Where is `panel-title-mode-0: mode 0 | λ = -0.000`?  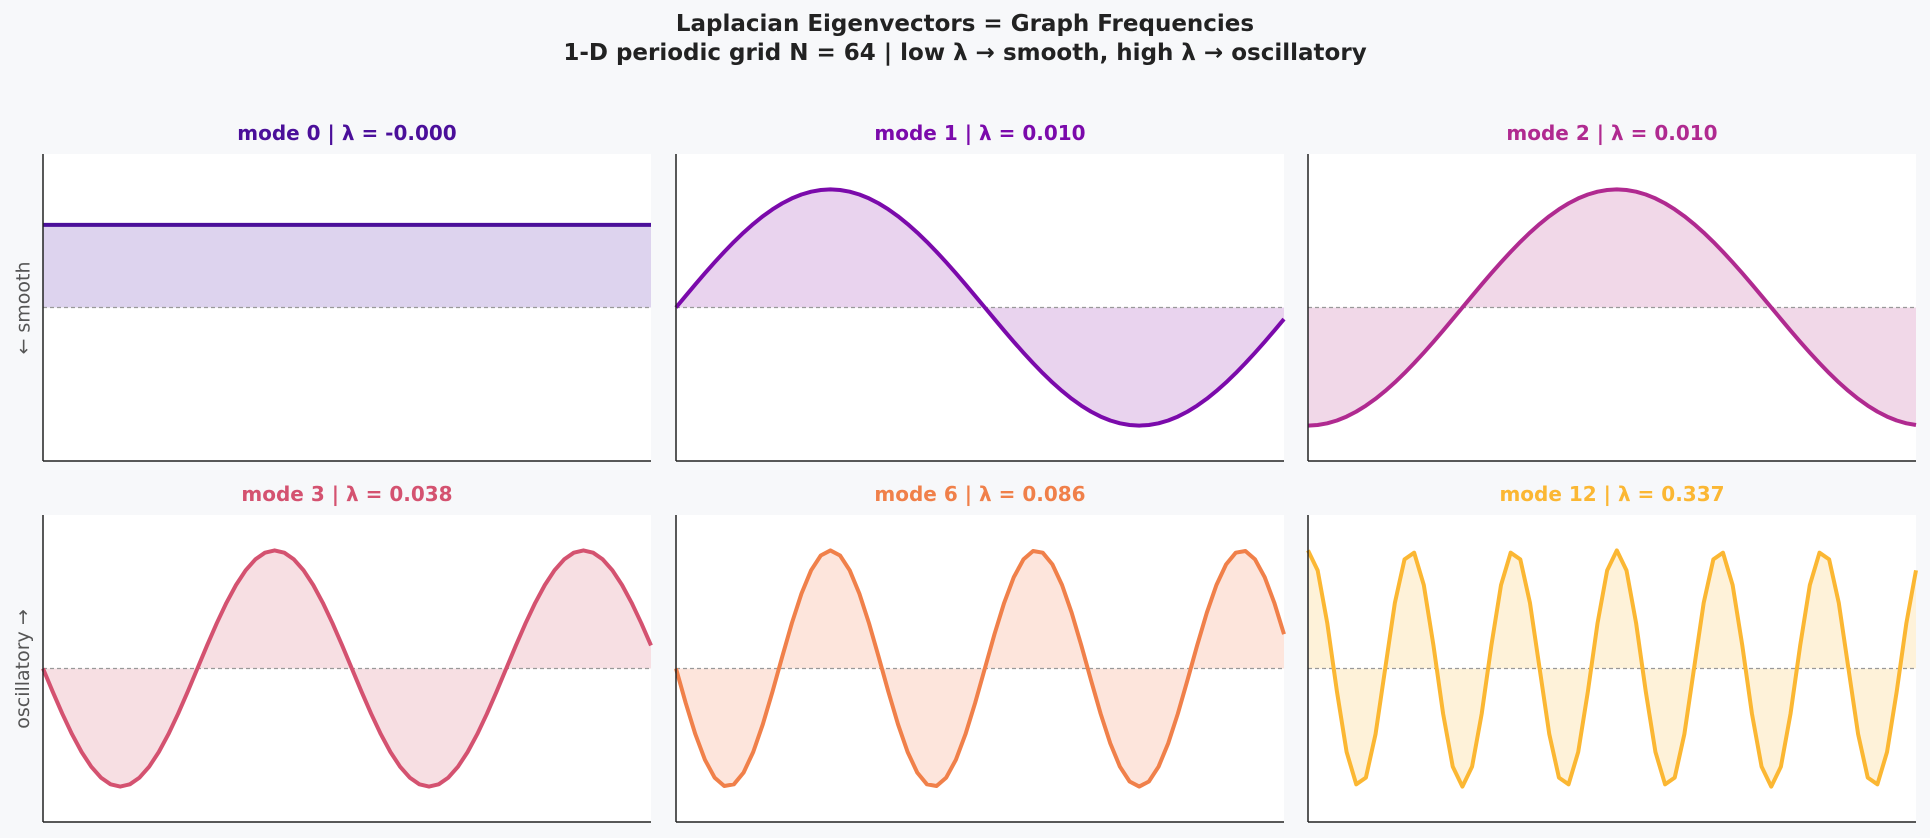
panel-title-mode-0: mode 0 | λ = -0.000 is located at coordinates (347, 133).